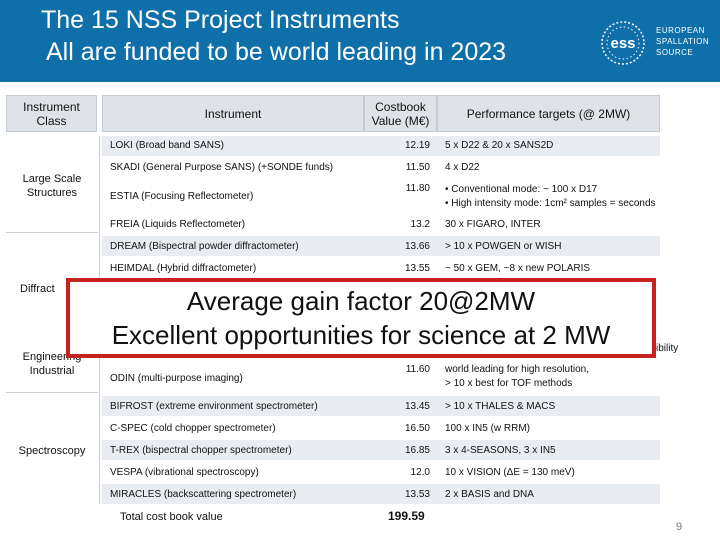 This screenshot has height=540, width=720. What do you see at coordinates (521, 189) in the screenshot?
I see `performance-target: • Conventional mode: ~ 100 x D17` at bounding box center [521, 189].